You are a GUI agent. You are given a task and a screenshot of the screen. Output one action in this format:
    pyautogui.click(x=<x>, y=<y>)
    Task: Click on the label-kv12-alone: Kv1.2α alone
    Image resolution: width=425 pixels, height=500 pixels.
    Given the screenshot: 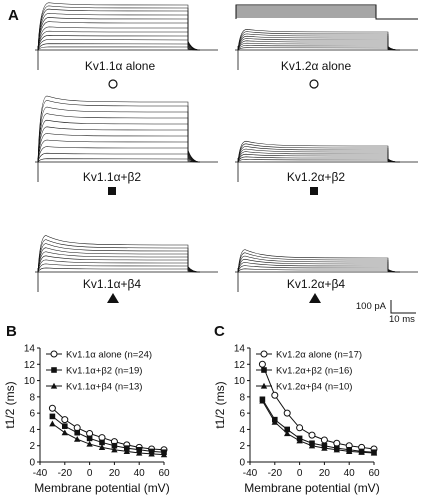 What is the action you would take?
    pyautogui.click(x=316, y=66)
    